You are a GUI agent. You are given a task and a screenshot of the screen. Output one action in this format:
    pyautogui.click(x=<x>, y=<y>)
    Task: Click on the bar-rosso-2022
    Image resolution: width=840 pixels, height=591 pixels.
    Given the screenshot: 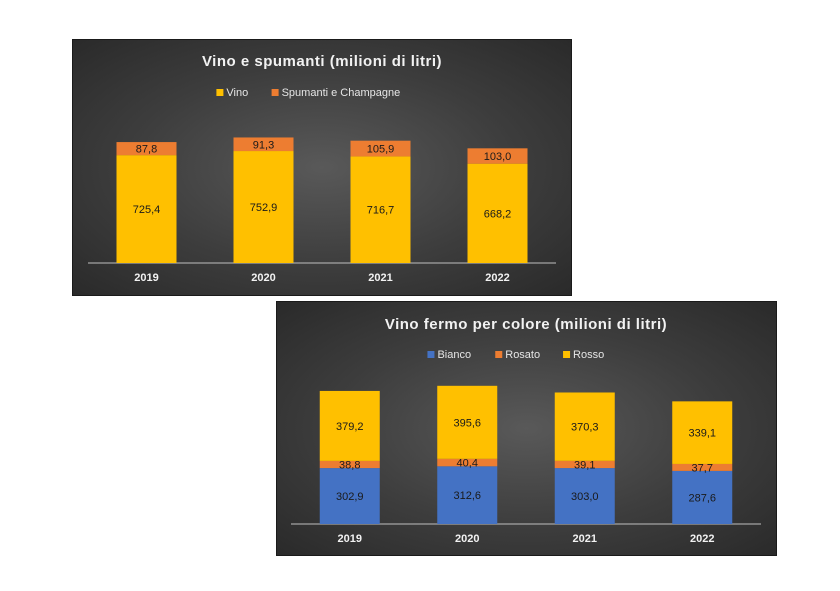 What is the action you would take?
    pyautogui.click(x=702, y=432)
    